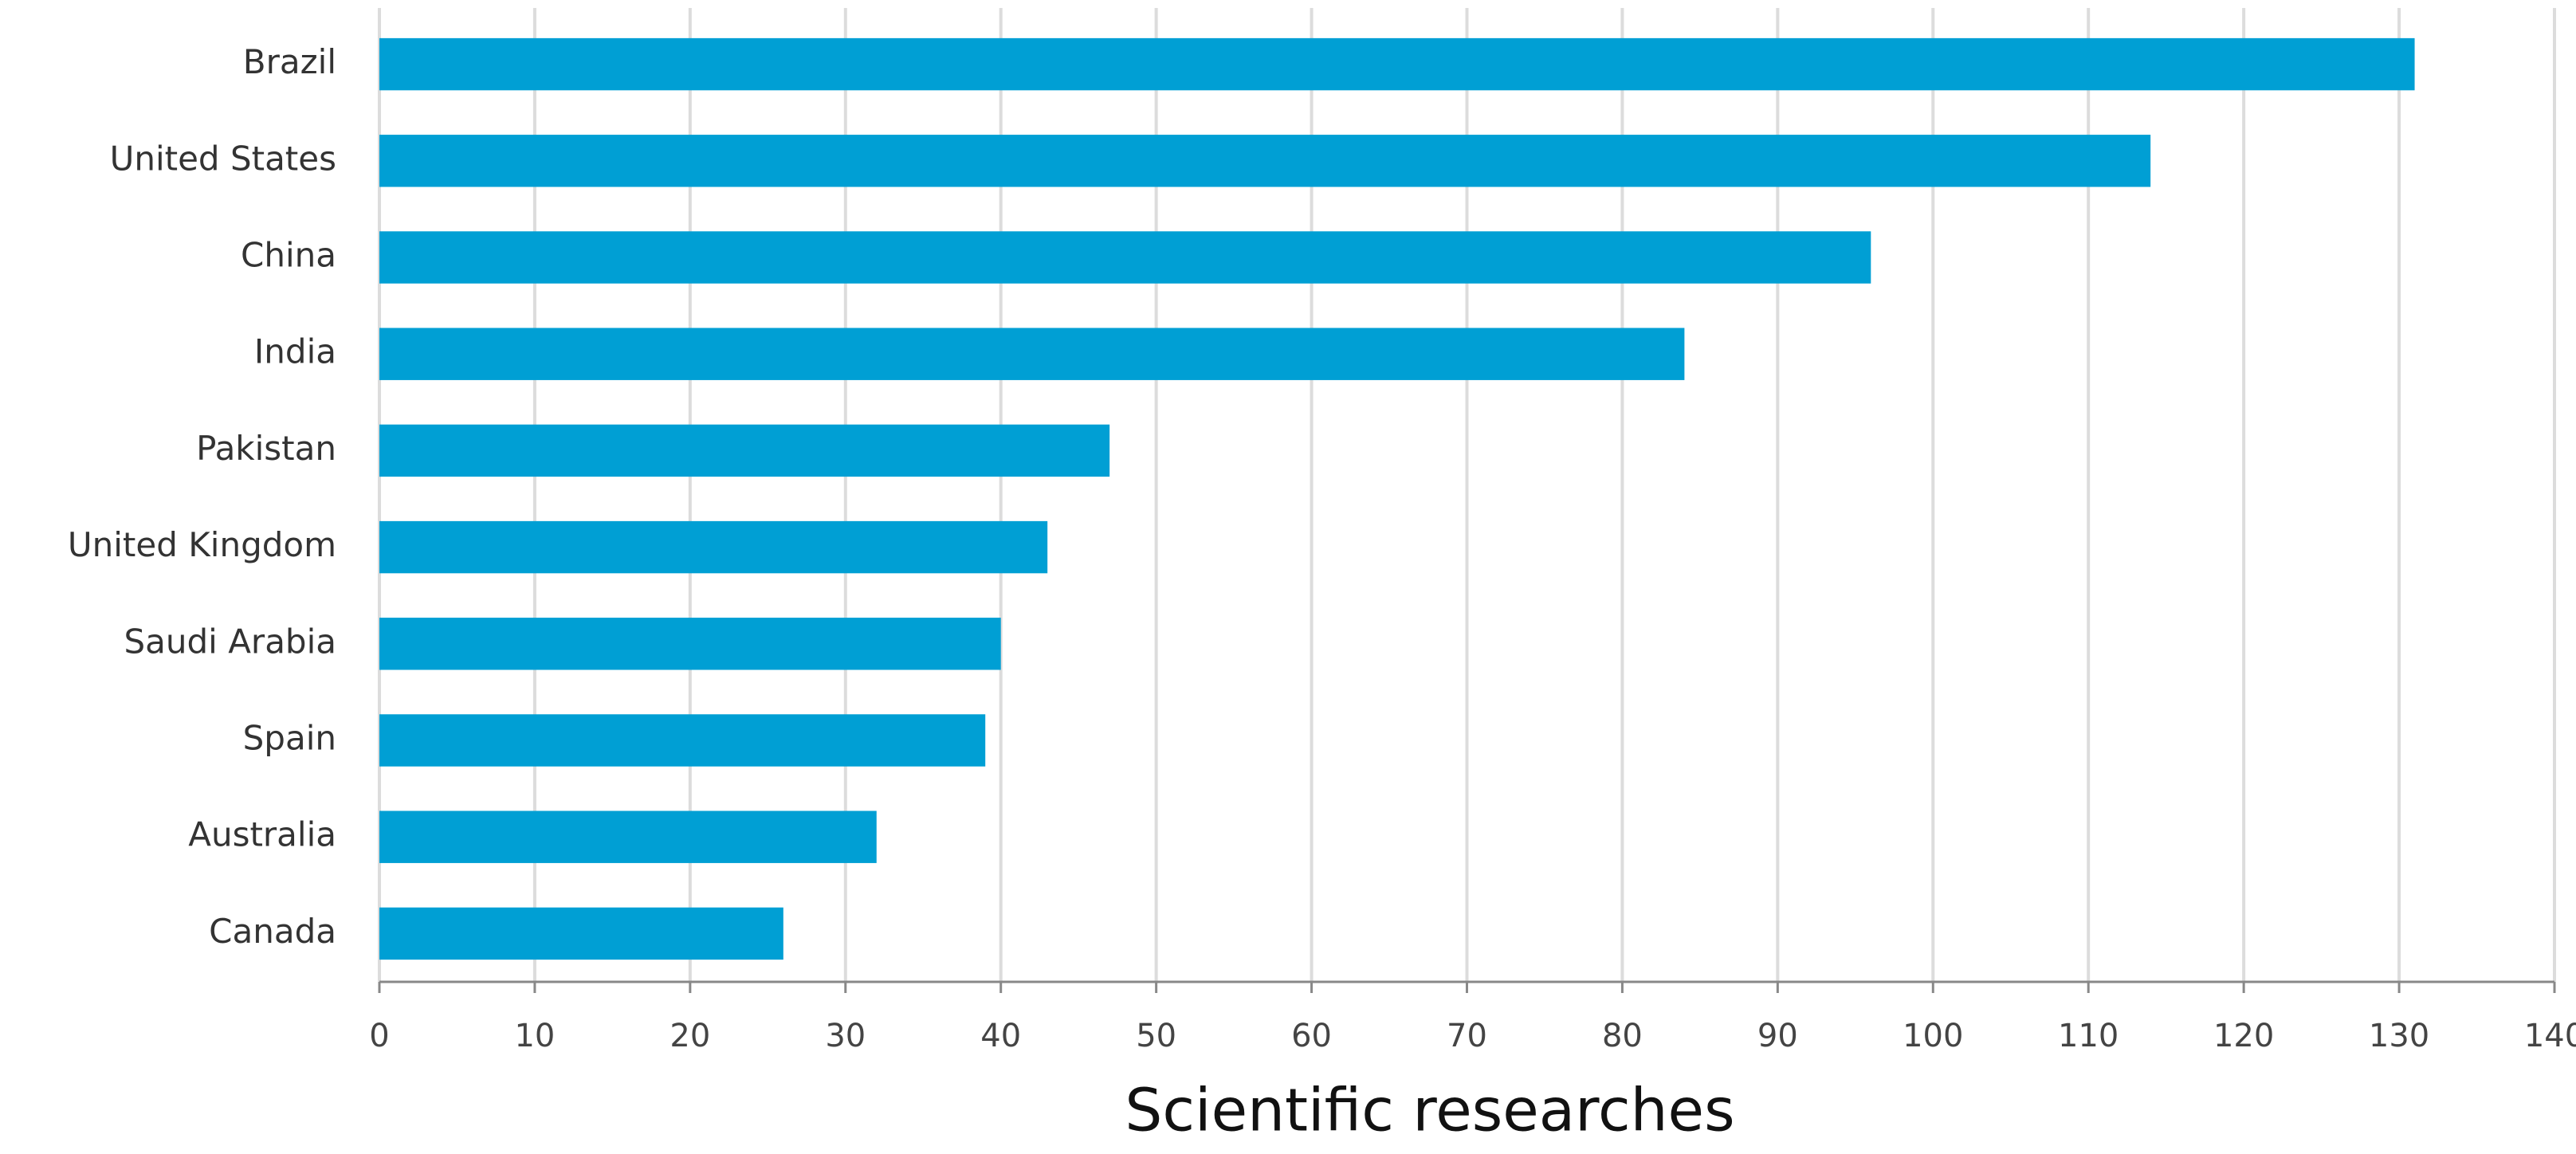 This screenshot has width=2576, height=1154. I want to click on x-tick-label: 20, so click(690, 1036).